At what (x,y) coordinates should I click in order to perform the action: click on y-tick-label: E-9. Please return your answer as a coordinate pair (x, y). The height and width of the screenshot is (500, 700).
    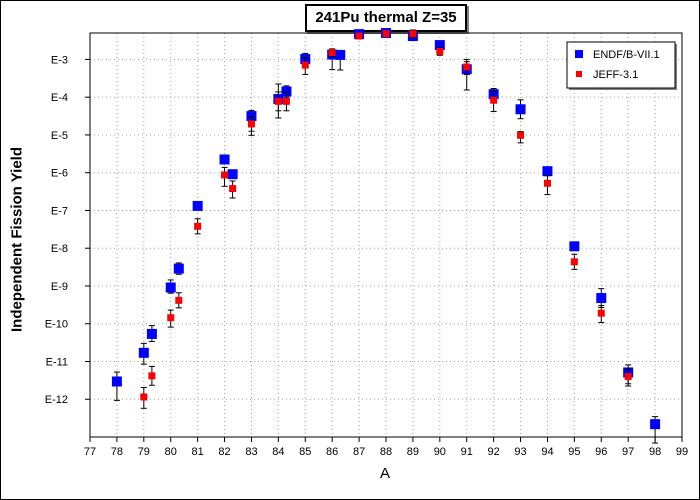
    Looking at the image, I should click on (59, 287).